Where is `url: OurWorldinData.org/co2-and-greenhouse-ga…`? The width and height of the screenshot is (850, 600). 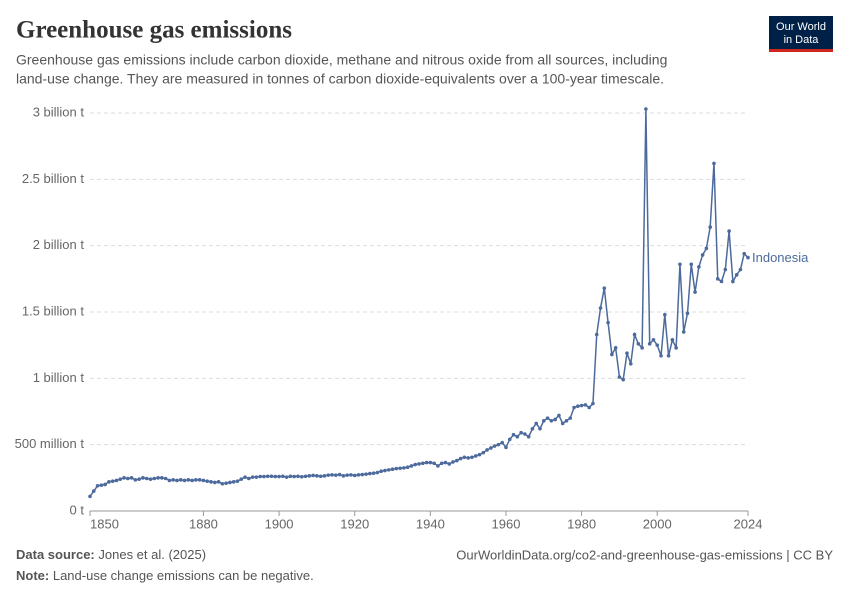 url: OurWorldinData.org/co2-and-greenhouse-ga… is located at coordinates (644, 554).